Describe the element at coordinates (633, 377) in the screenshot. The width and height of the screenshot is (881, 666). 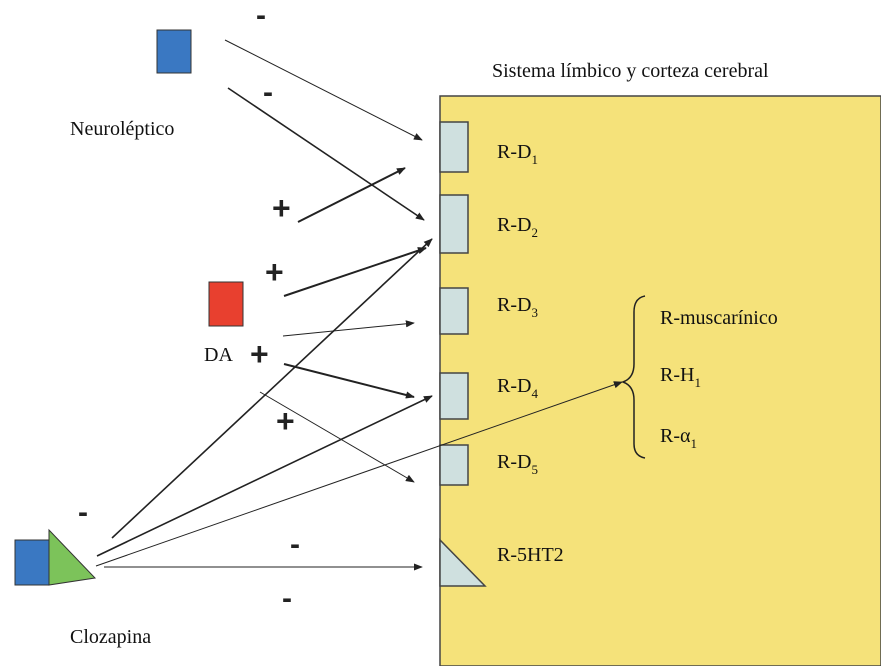
I see `receptor-group-brace` at that location.